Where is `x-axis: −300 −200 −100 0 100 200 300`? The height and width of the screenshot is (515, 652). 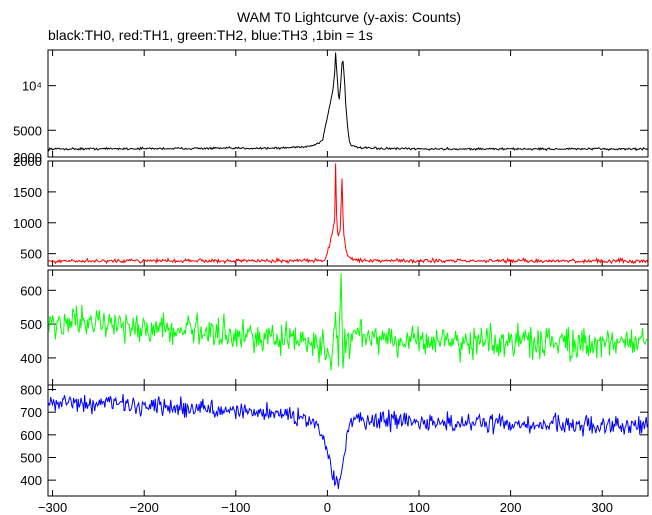 x-axis: −300 −200 −100 0 100 200 300 is located at coordinates (325, 507).